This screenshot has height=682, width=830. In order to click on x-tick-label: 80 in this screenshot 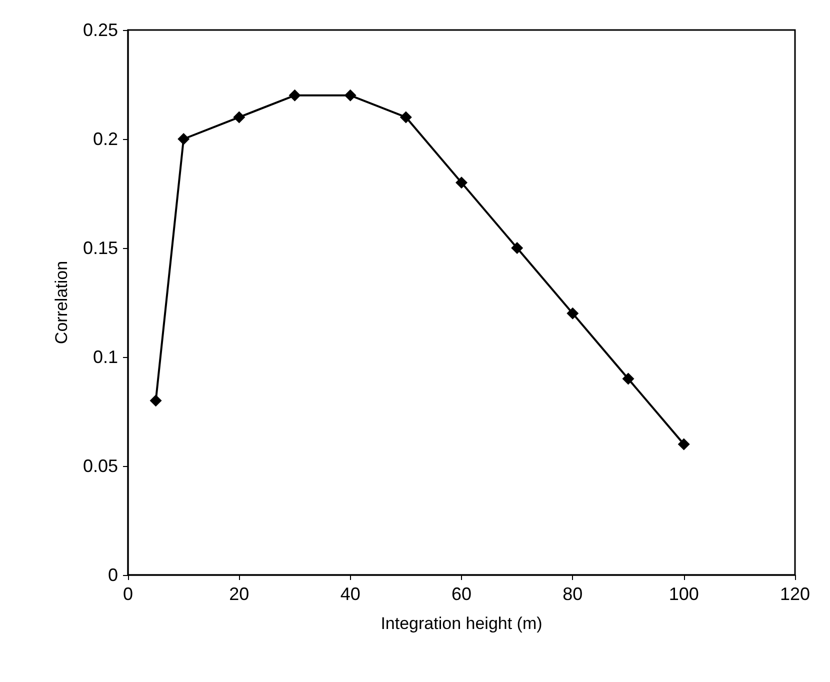, I will do `click(572, 594)`.